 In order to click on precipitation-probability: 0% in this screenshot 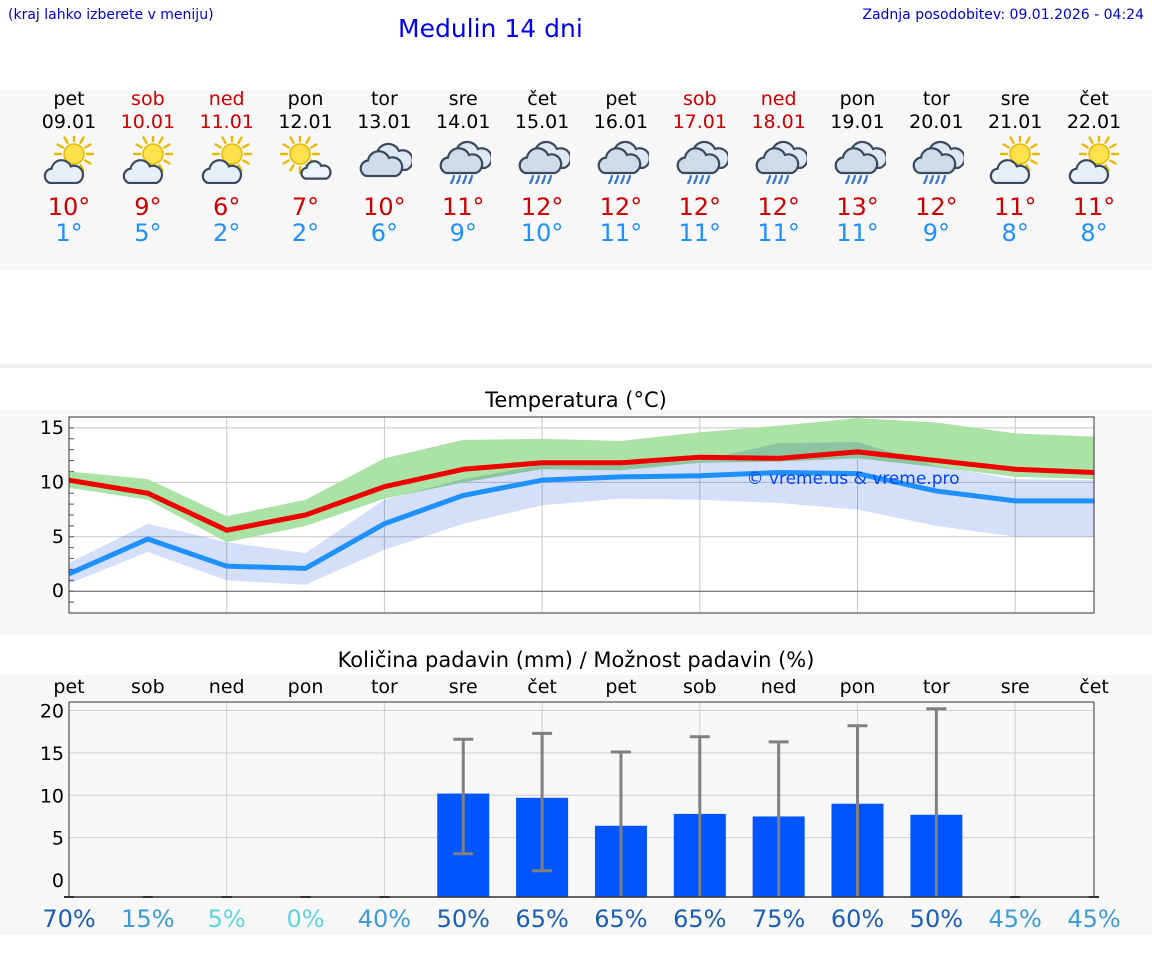, I will do `click(306, 919)`.